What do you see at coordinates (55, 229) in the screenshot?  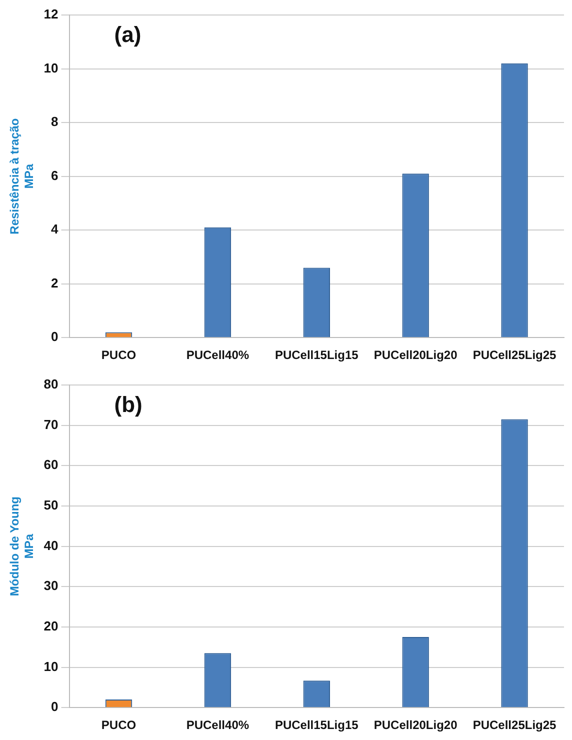 I see `y-tick-label: 4` at bounding box center [55, 229].